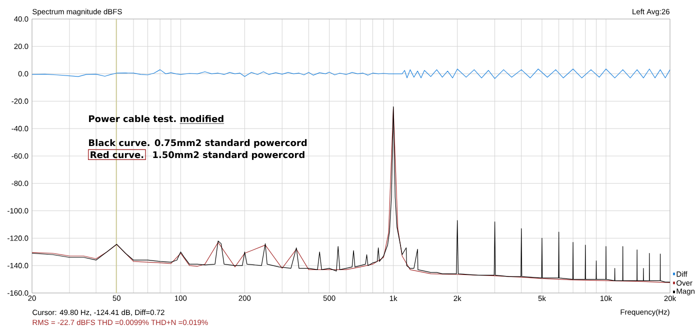 The height and width of the screenshot is (328, 700). I want to click on annotation: Red curve., so click(117, 154).